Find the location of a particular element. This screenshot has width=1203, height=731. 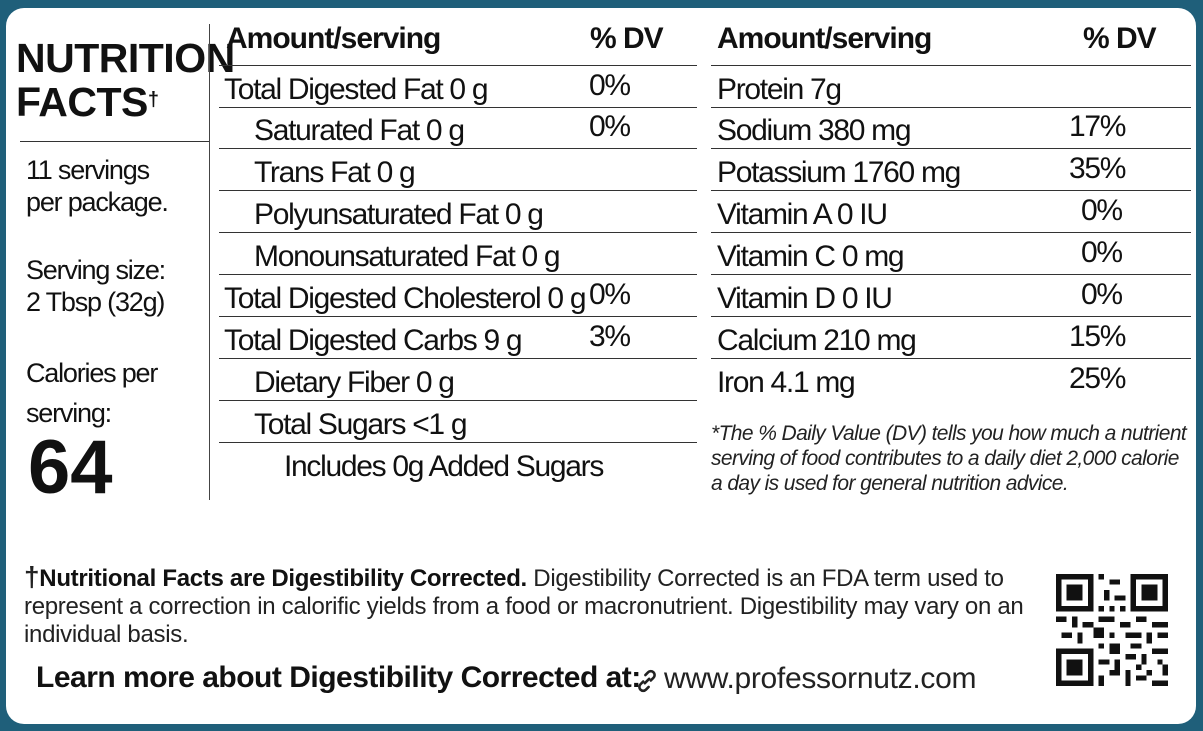

nutrient-label: Potassium 1760 mg is located at coordinates (839, 172).